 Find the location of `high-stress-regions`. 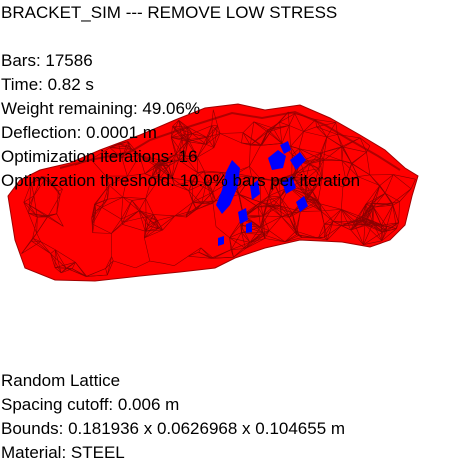

high-stress-regions is located at coordinates (262, 193).